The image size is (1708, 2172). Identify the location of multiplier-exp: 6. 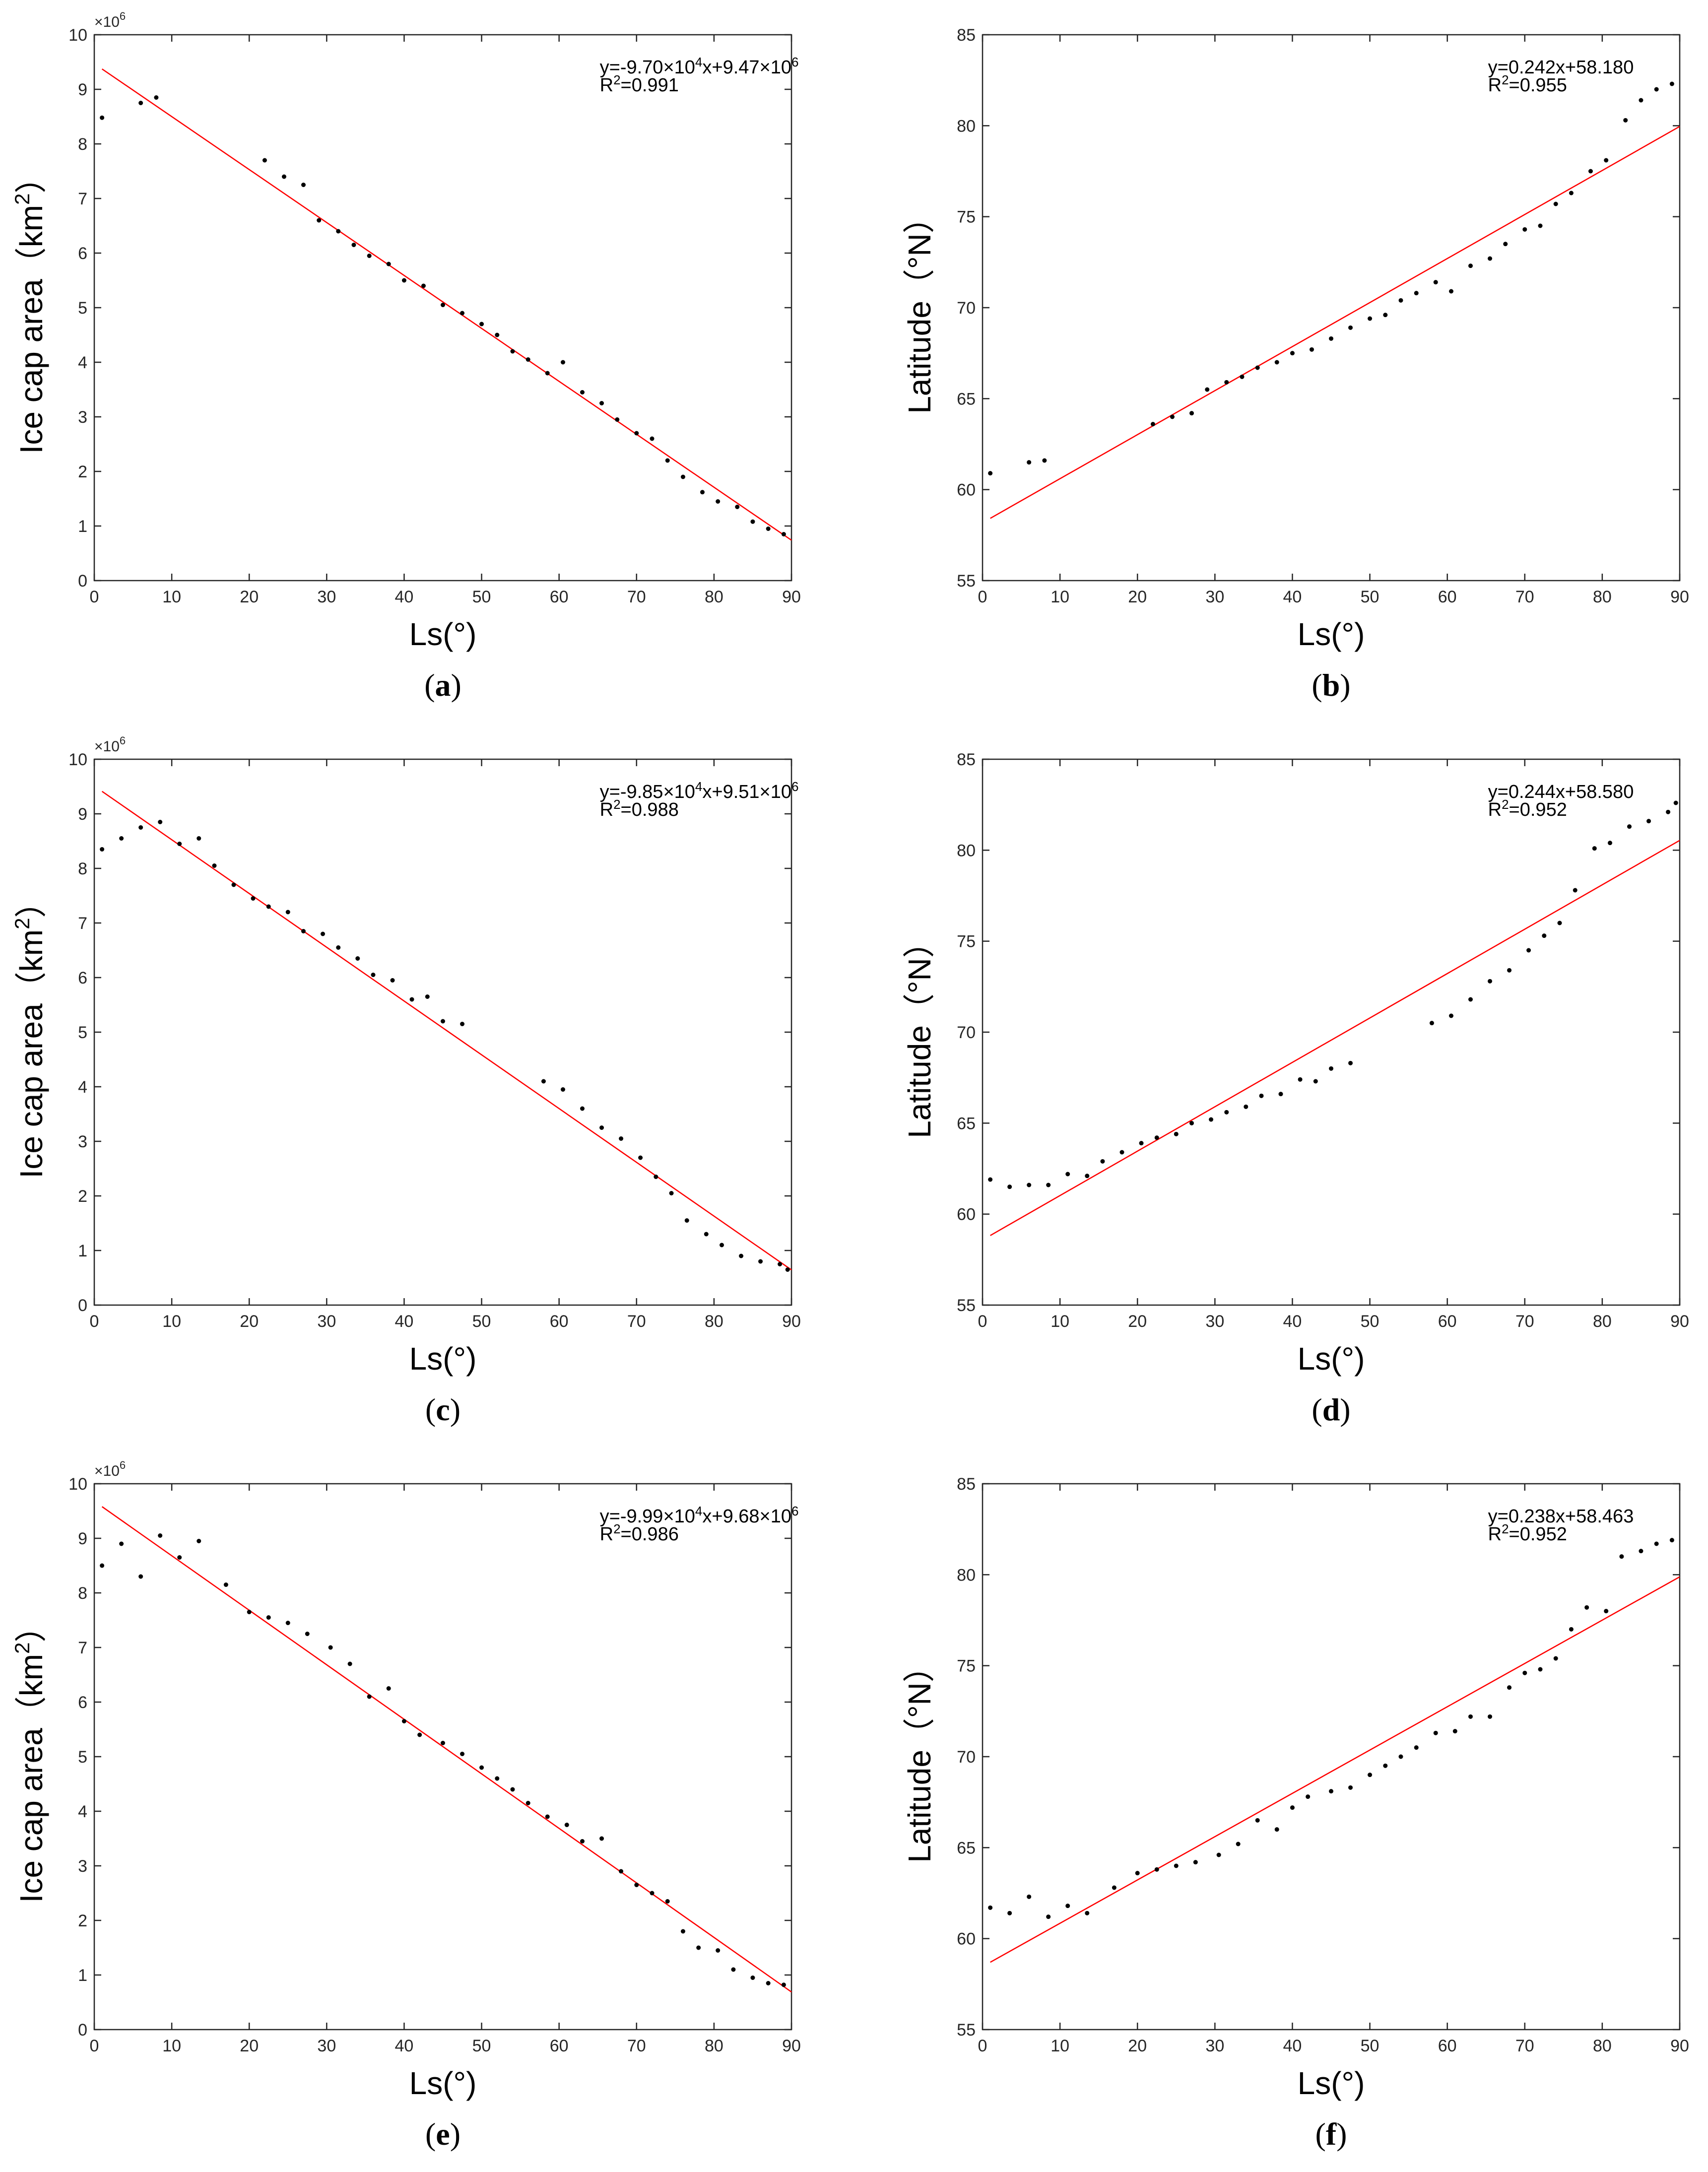
(123, 16).